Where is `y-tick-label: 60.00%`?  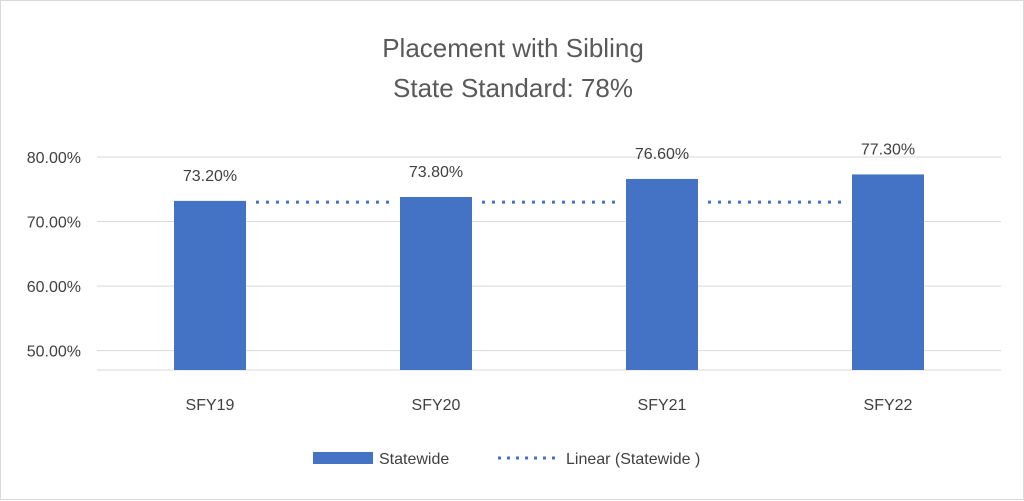
y-tick-label: 60.00% is located at coordinates (54, 287).